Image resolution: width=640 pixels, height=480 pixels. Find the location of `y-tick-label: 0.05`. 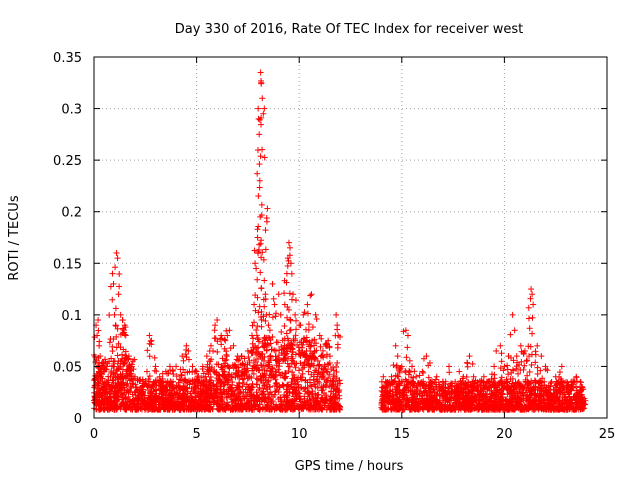

y-tick-label: 0.05 is located at coordinates (67, 367).